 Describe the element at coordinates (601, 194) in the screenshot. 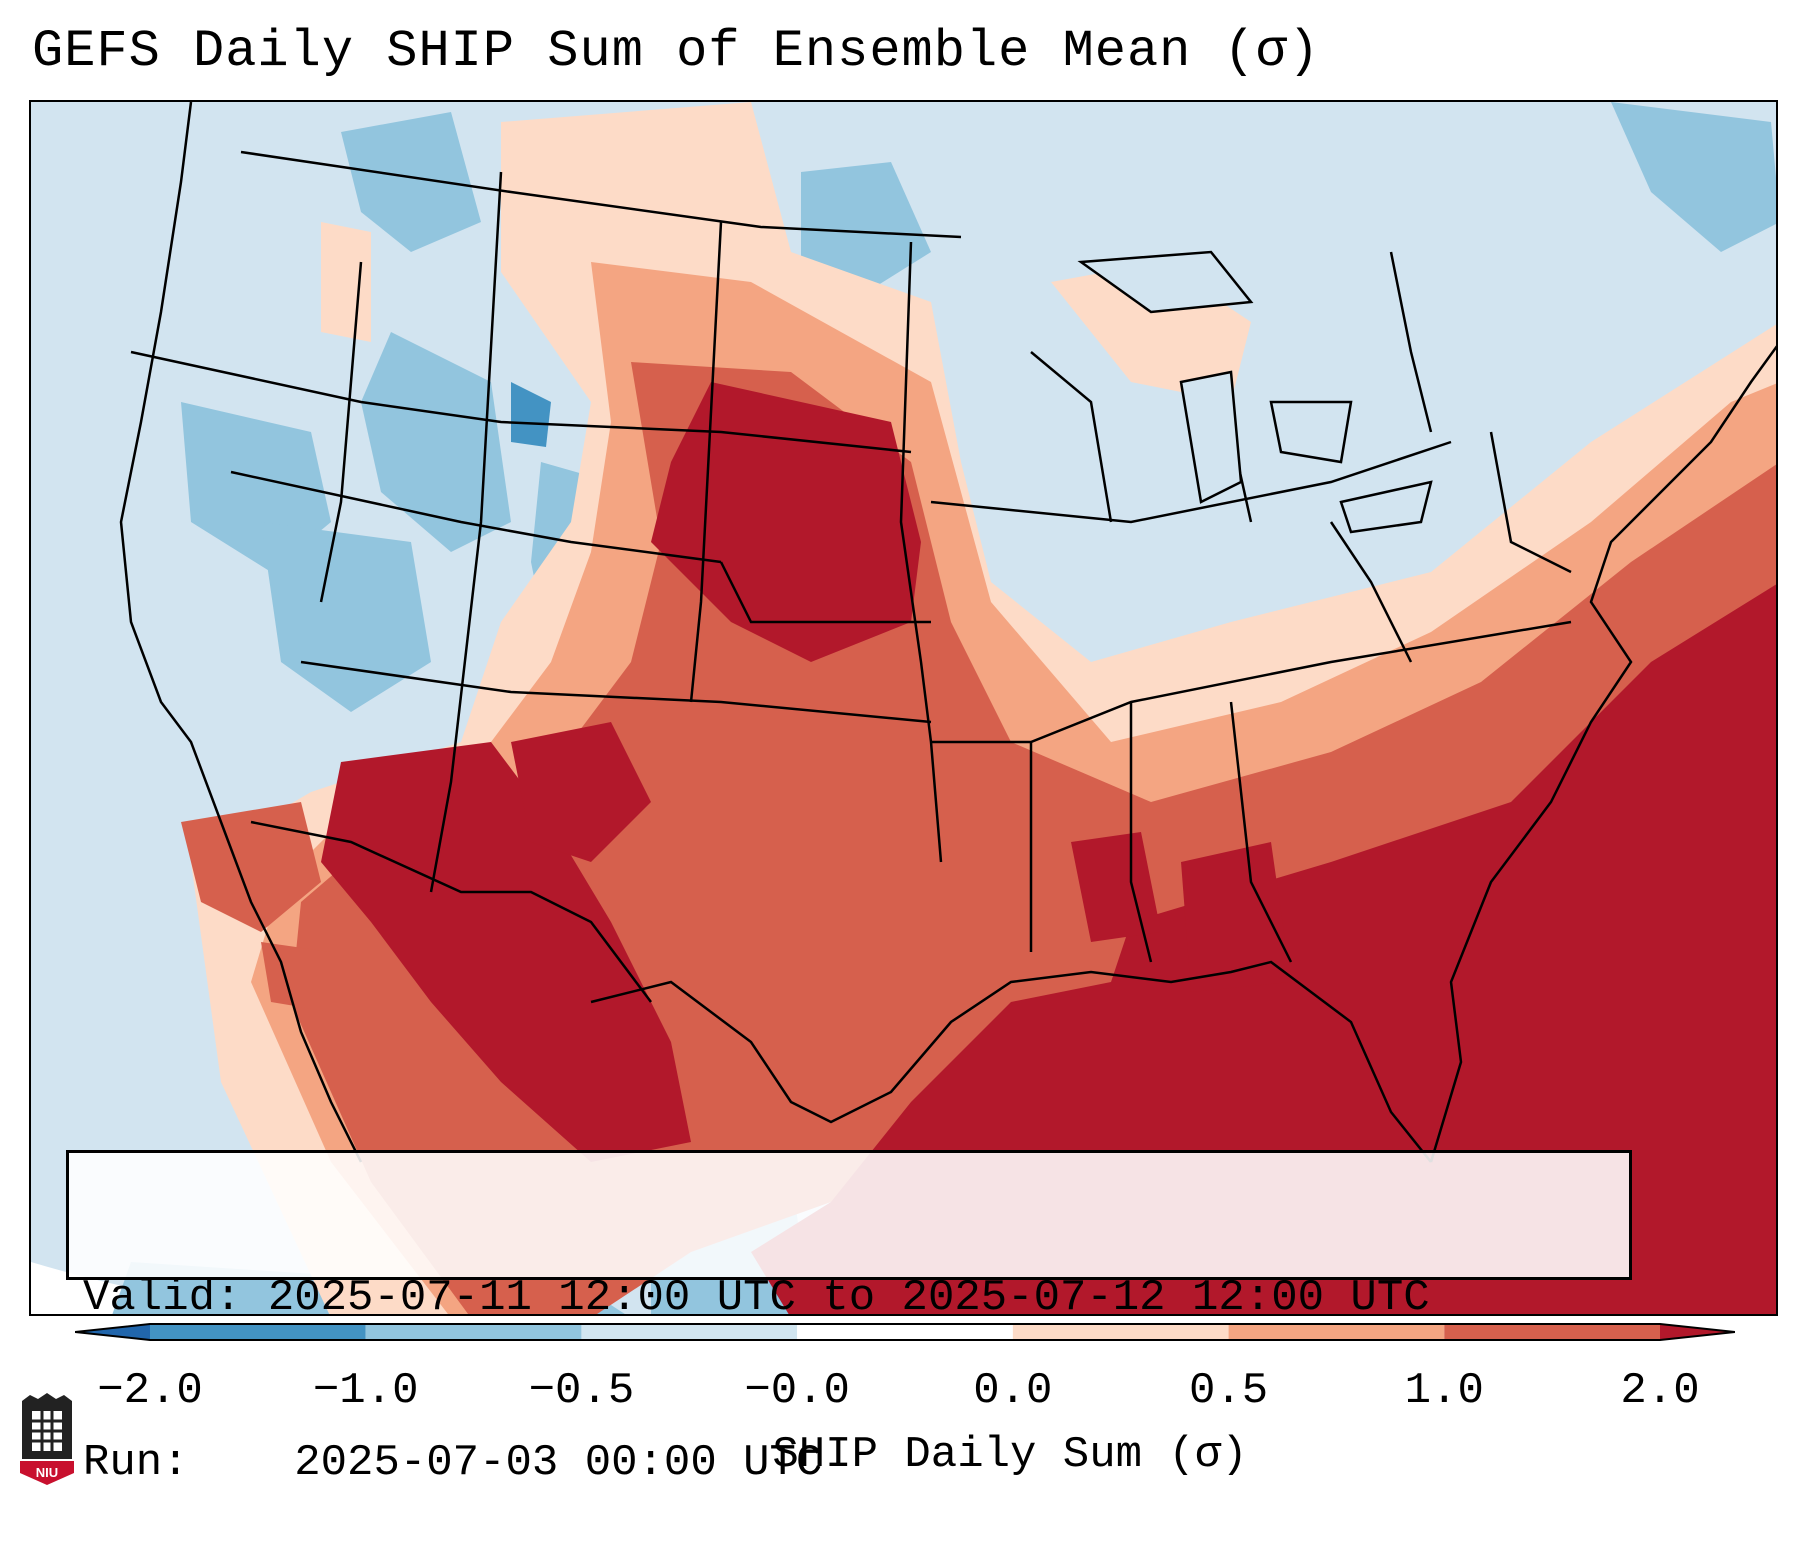

I see `canada-border` at that location.